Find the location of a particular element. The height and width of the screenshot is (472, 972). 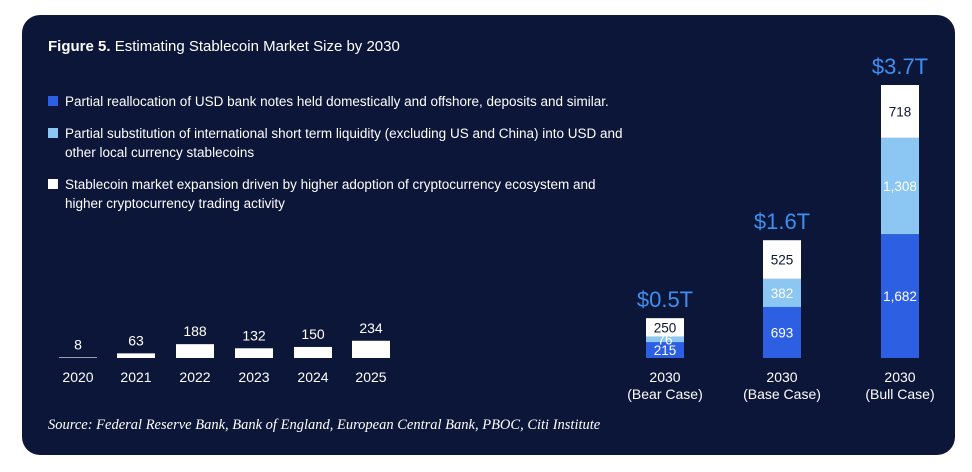

x-tick-label: 2021 is located at coordinates (135, 377).